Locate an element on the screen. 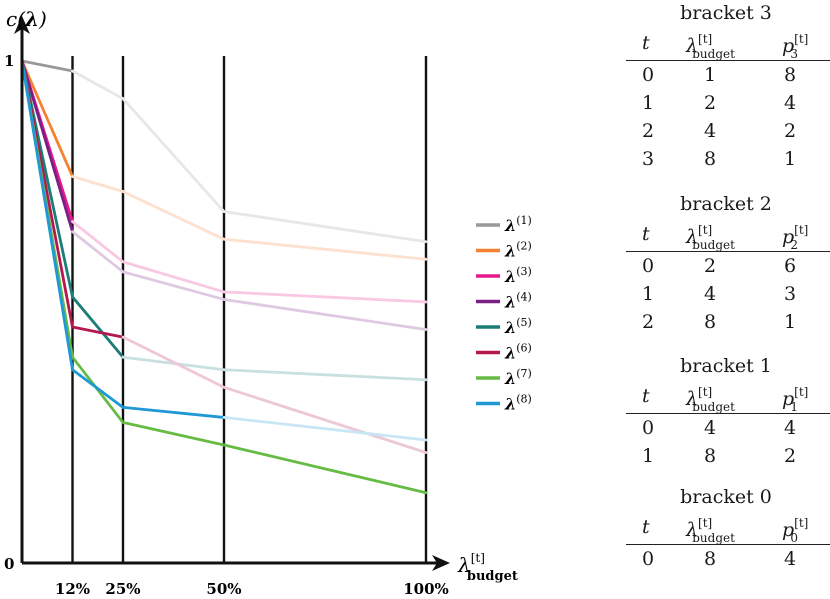 This screenshot has width=830, height=599. x-axis-label: λ[t] budget is located at coordinates (487, 567).